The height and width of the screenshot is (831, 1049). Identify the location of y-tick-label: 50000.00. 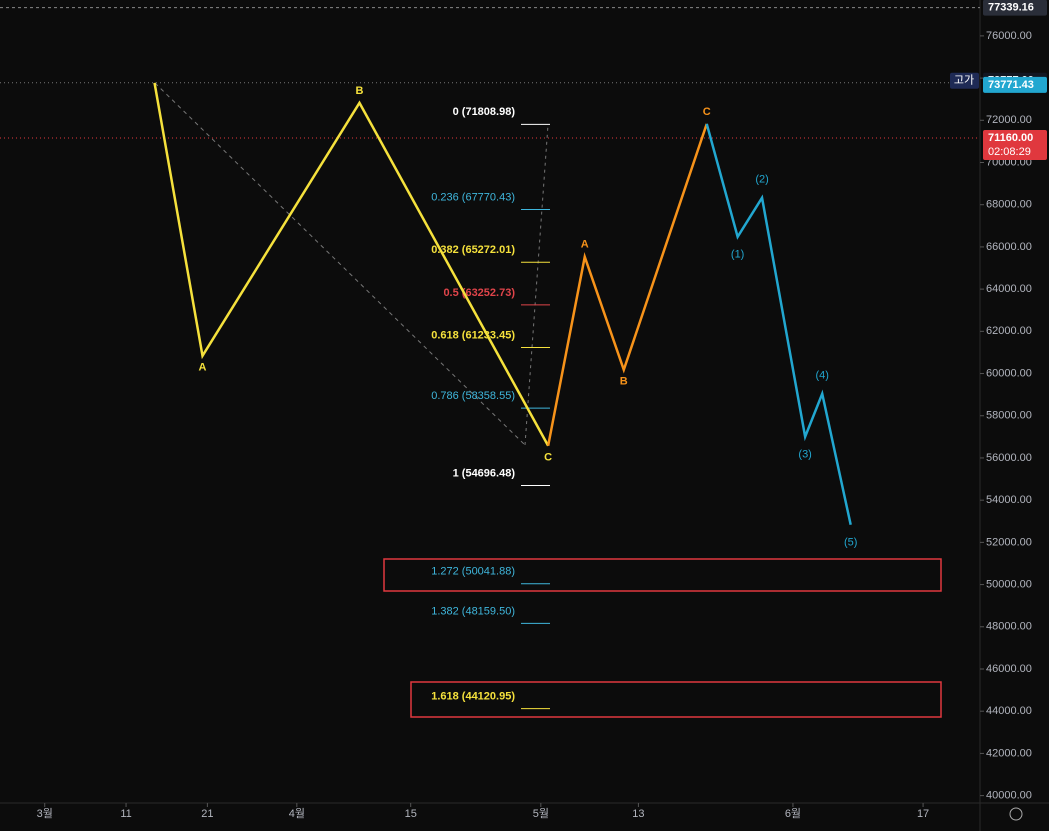
(1009, 584).